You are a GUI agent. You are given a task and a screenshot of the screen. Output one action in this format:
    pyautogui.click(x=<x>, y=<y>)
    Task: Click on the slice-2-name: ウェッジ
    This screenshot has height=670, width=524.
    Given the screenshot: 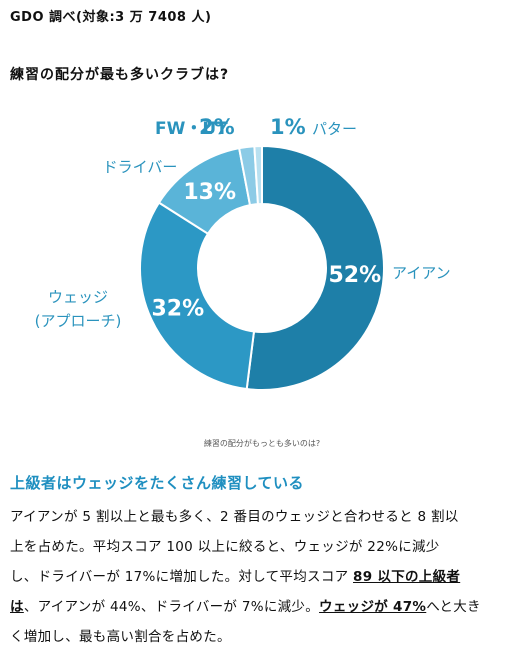 What is the action you would take?
    pyautogui.click(x=78, y=297)
    